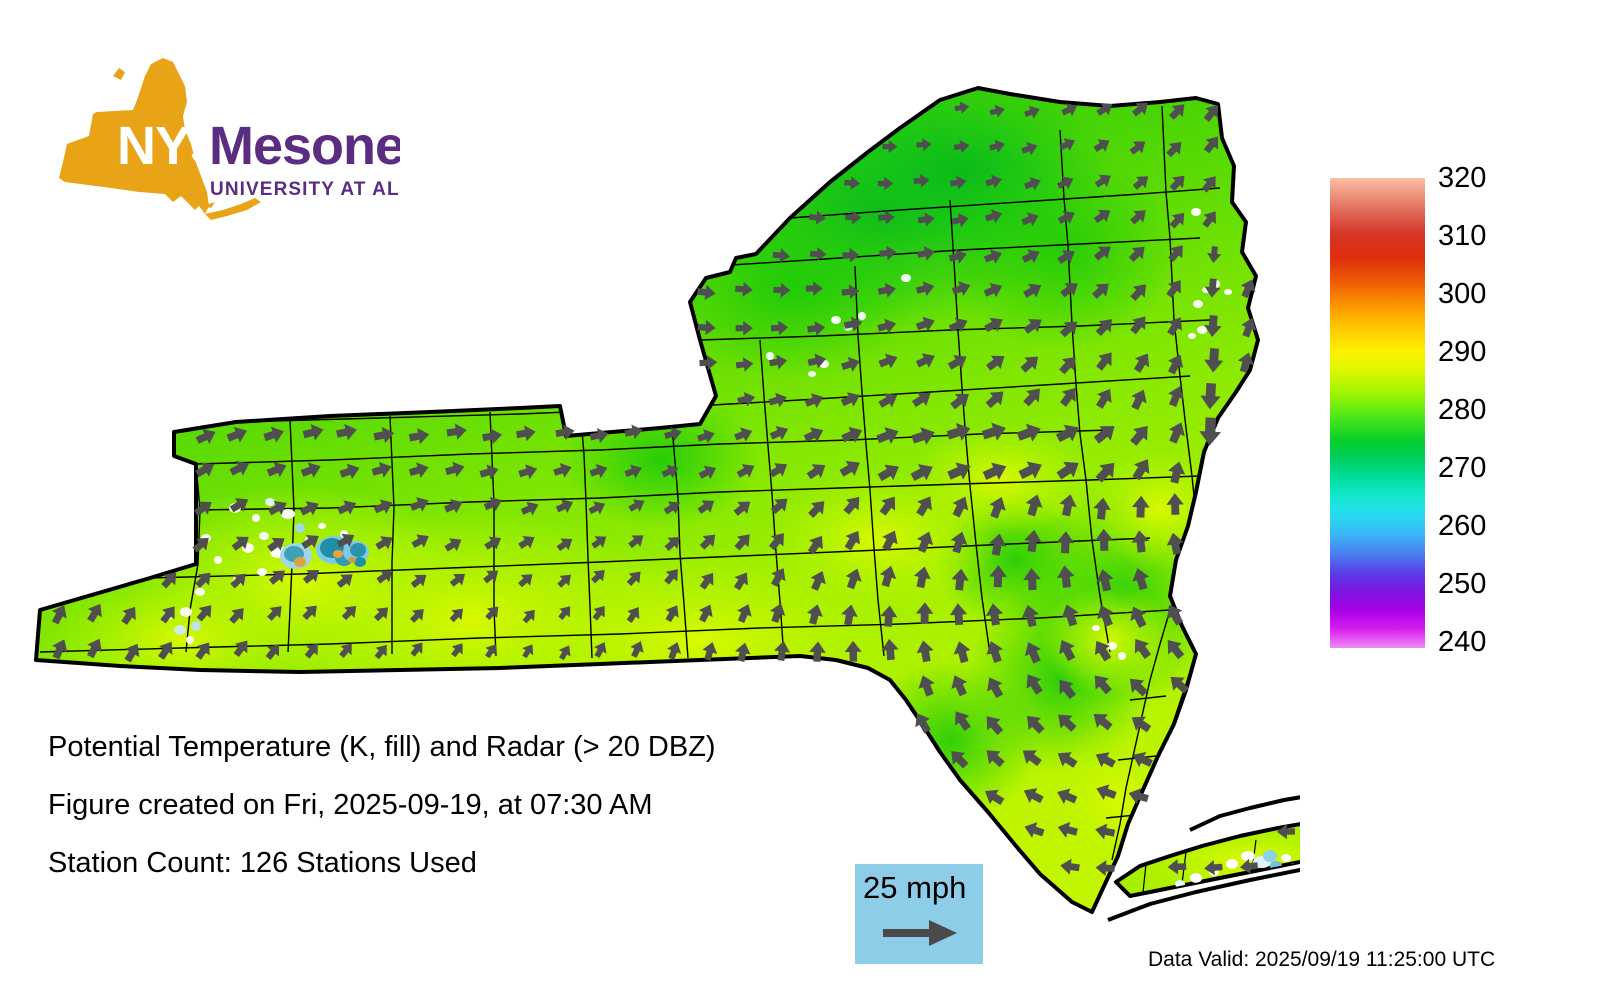 This screenshot has height=1000, width=1600. I want to click on colorbar: 320 310 300 290 280 270 260 250 240, so click(1455, 410).